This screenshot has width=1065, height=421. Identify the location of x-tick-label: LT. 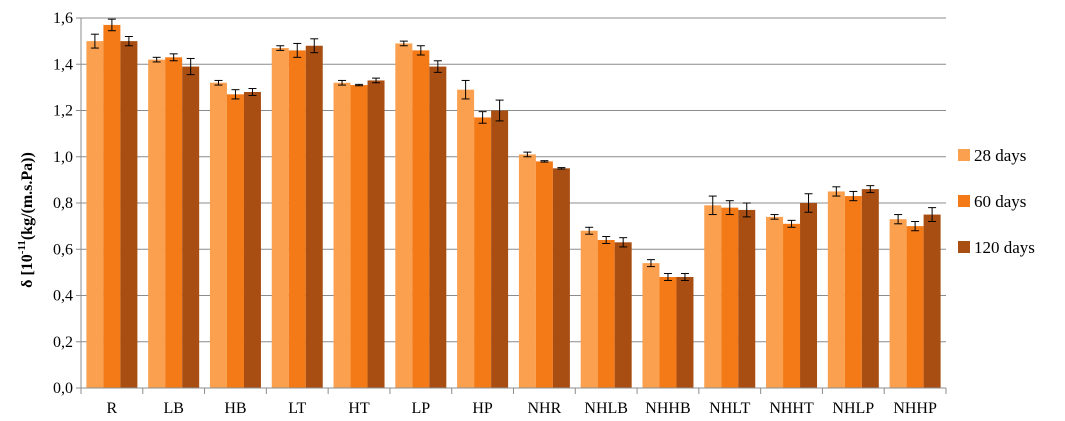
(297, 408).